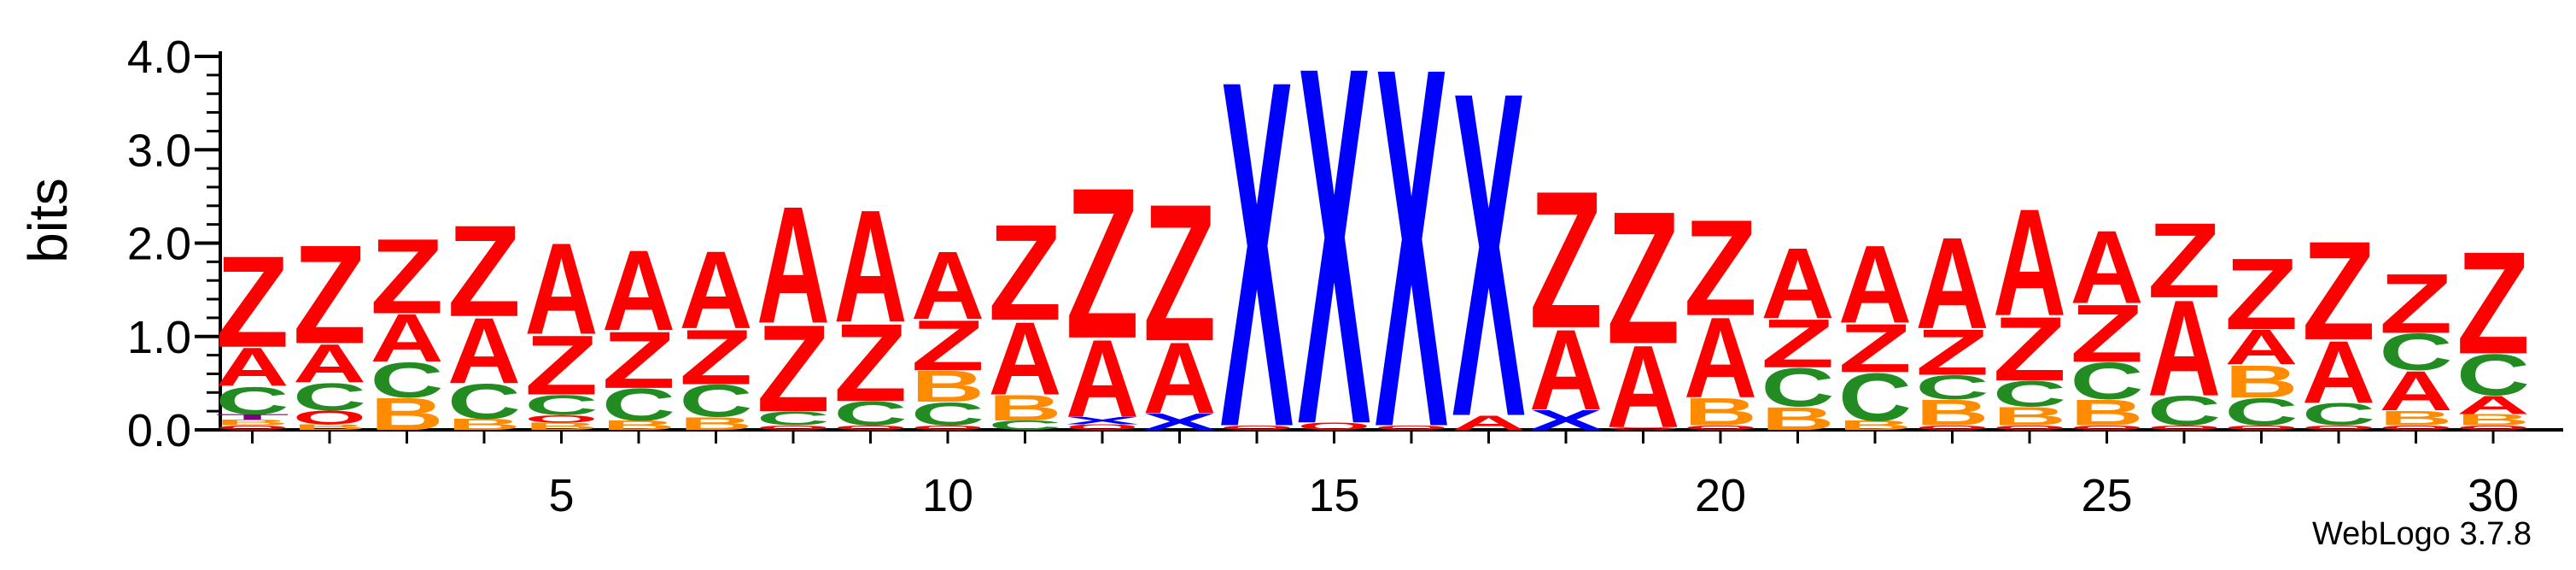 Image resolution: width=2576 pixels, height=570 pixels. Describe the element at coordinates (1798, 344) in the screenshot. I see `letter-z-pos-21: Z` at that location.